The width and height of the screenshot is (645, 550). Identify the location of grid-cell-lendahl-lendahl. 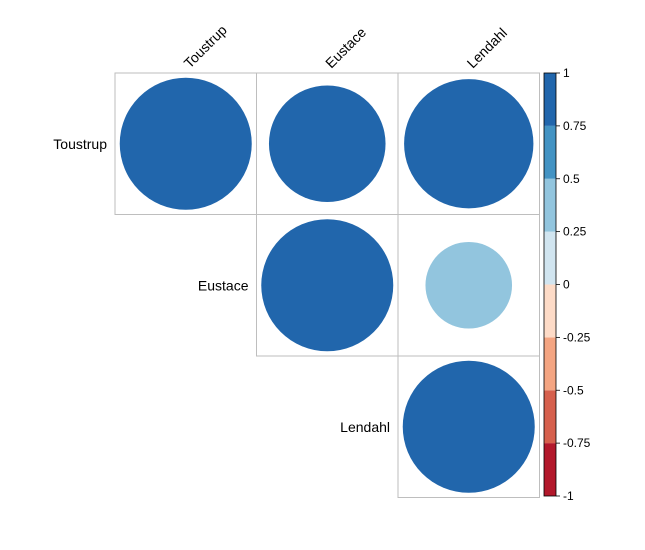
(468, 426).